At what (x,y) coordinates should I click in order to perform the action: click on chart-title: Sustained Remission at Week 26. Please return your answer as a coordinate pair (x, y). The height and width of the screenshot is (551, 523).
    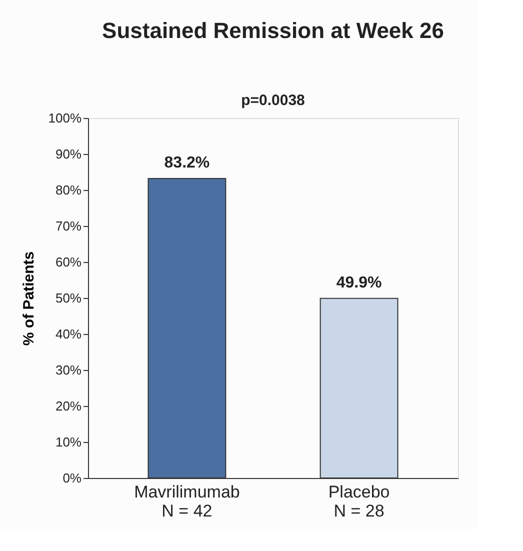
    Looking at the image, I should click on (273, 30).